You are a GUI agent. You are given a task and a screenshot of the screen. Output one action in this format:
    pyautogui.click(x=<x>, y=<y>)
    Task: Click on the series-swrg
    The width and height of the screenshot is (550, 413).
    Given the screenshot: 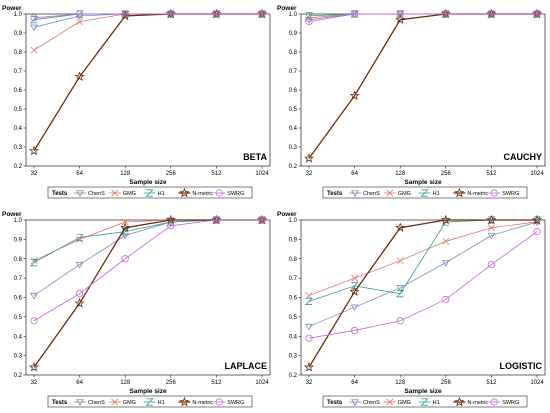 What is the action you would take?
    pyautogui.click(x=423, y=18)
    